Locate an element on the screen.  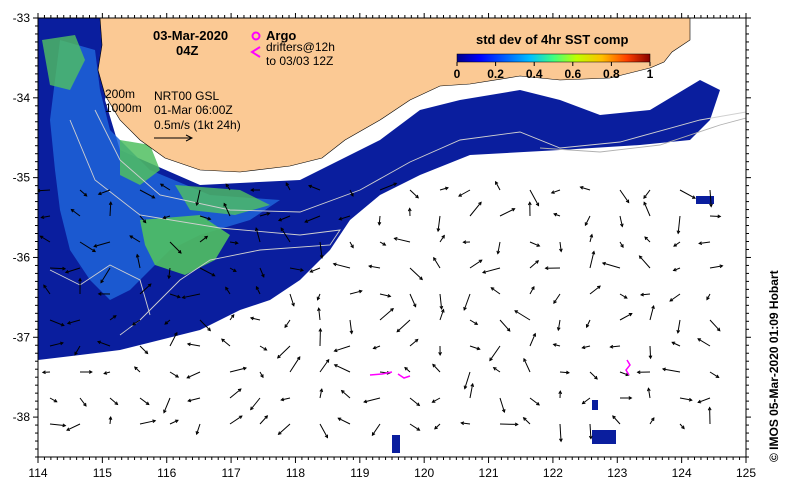
y-tick-label: -35 is located at coordinates (22, 178).